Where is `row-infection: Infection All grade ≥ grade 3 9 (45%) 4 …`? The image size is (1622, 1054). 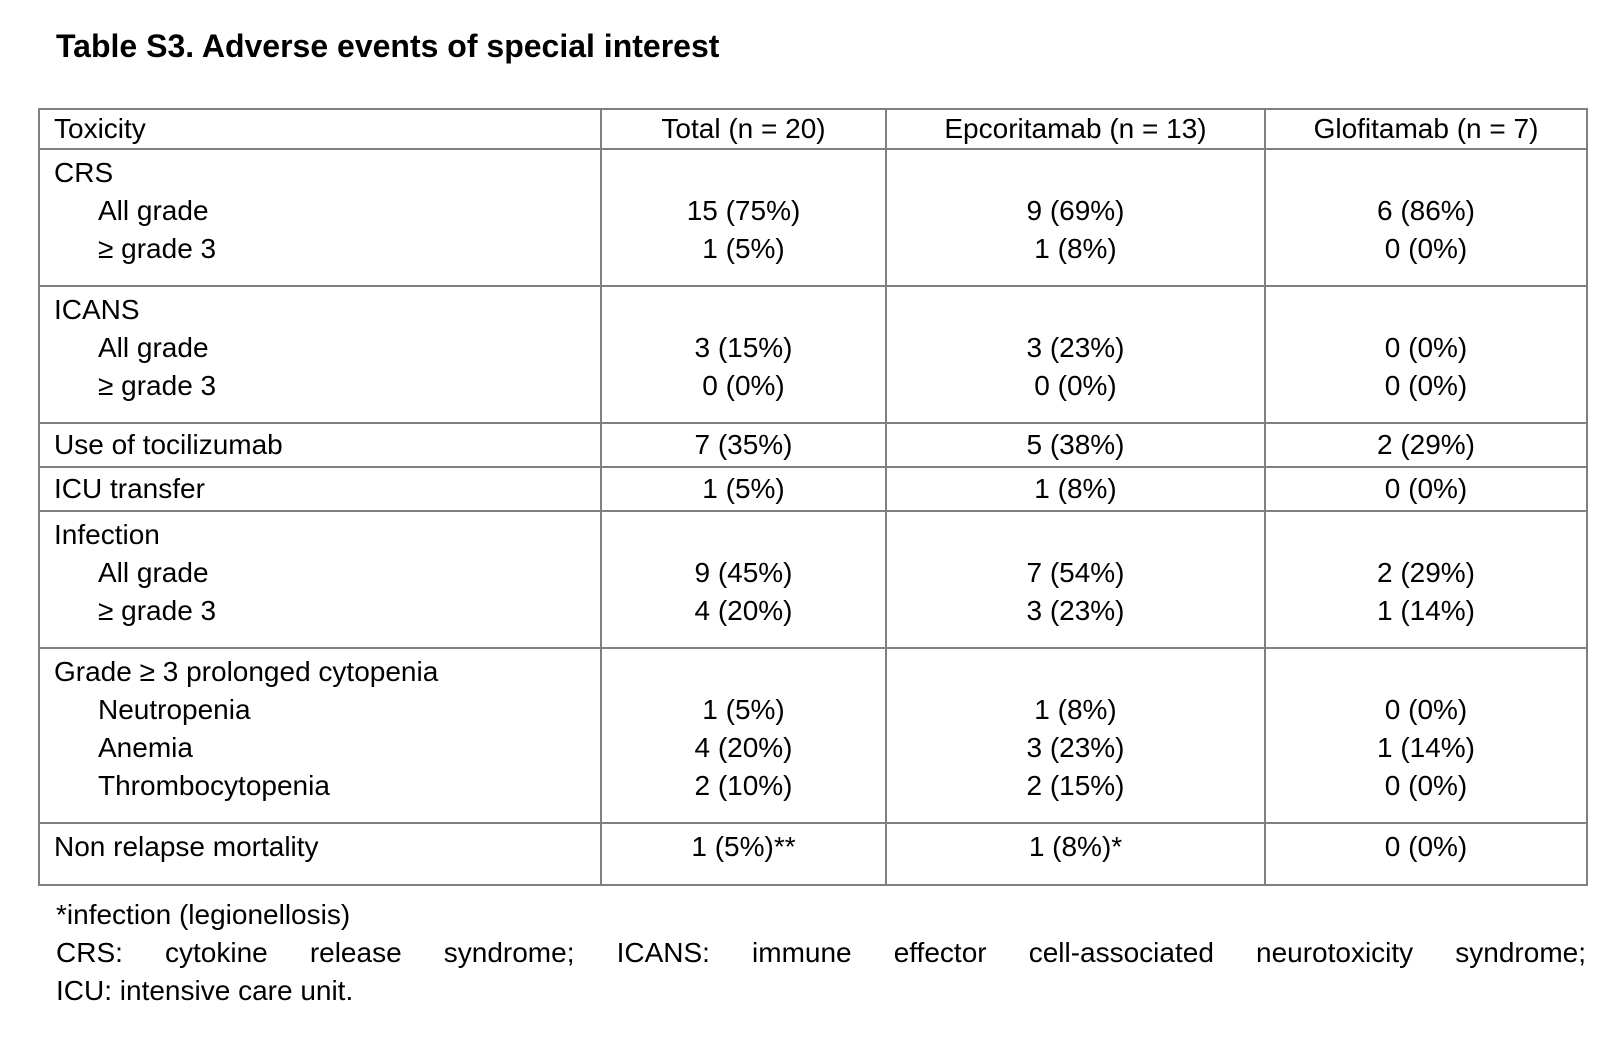 row-infection: Infection All grade ≥ grade 3 9 (45%) 4 … is located at coordinates (813, 579).